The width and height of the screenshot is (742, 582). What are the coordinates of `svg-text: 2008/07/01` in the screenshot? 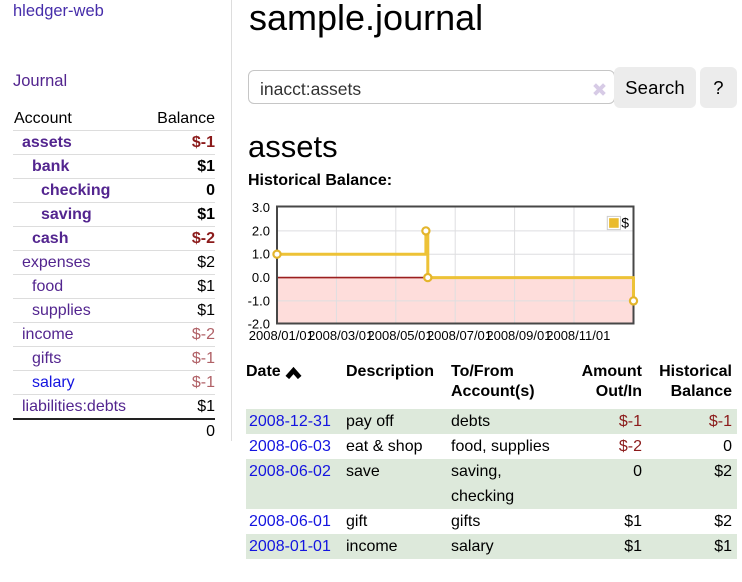 It's located at (459, 335).